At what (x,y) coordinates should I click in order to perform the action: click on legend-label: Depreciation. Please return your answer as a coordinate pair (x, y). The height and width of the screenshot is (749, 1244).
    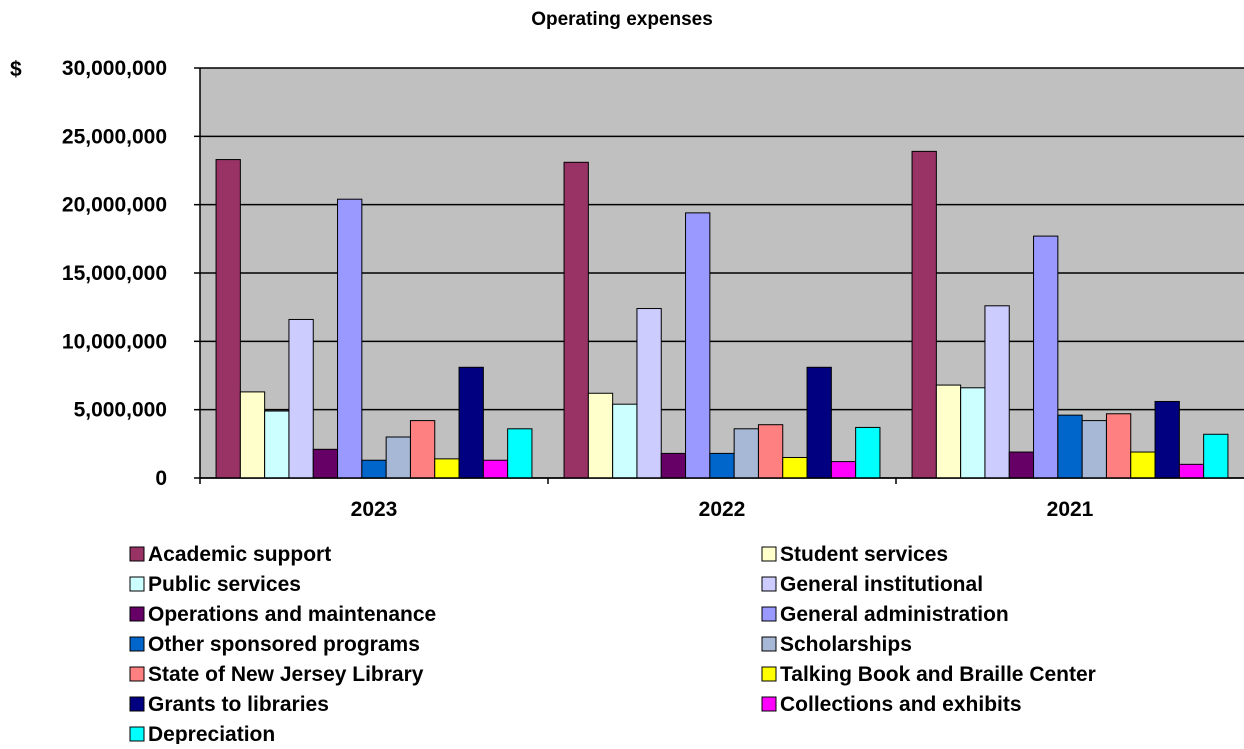
    Looking at the image, I should click on (211, 733).